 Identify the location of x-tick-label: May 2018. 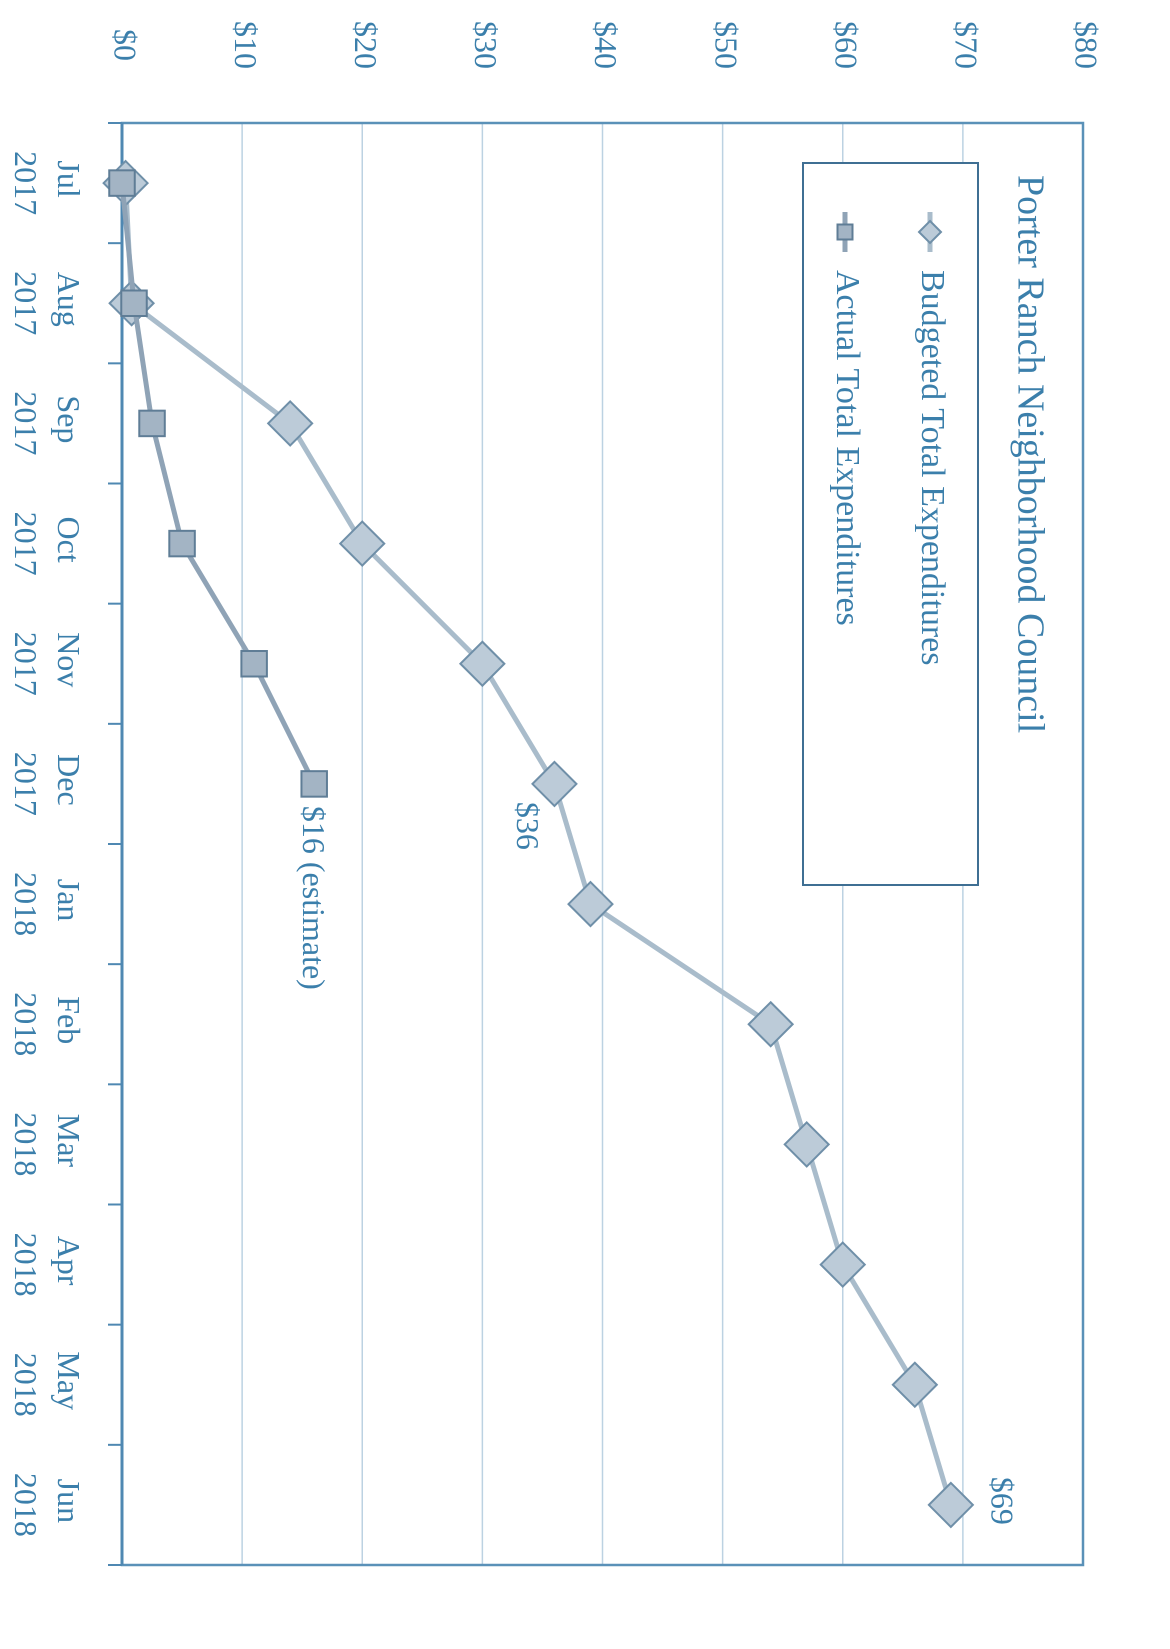
(47, 1384).